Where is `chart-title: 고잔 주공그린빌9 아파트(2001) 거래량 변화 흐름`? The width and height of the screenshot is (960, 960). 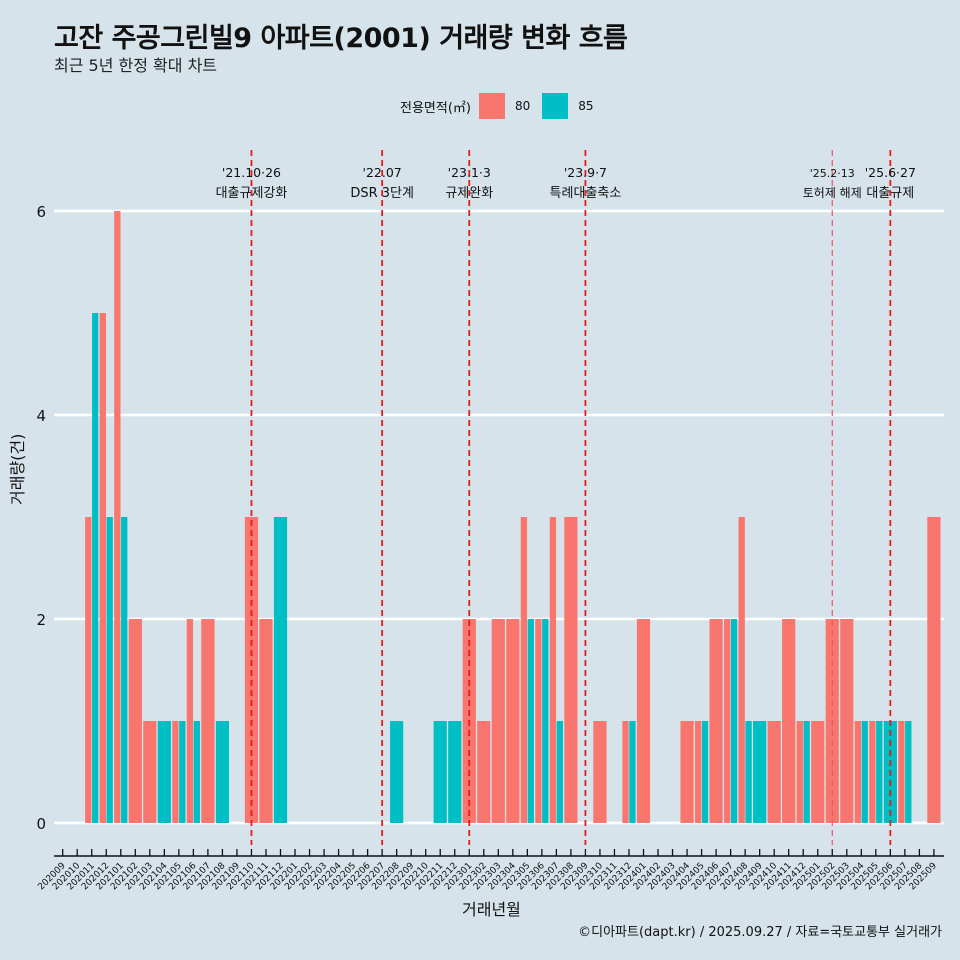 chart-title: 고잔 주공그린빌9 아파트(2001) 거래량 변화 흐름 is located at coordinates (341, 38).